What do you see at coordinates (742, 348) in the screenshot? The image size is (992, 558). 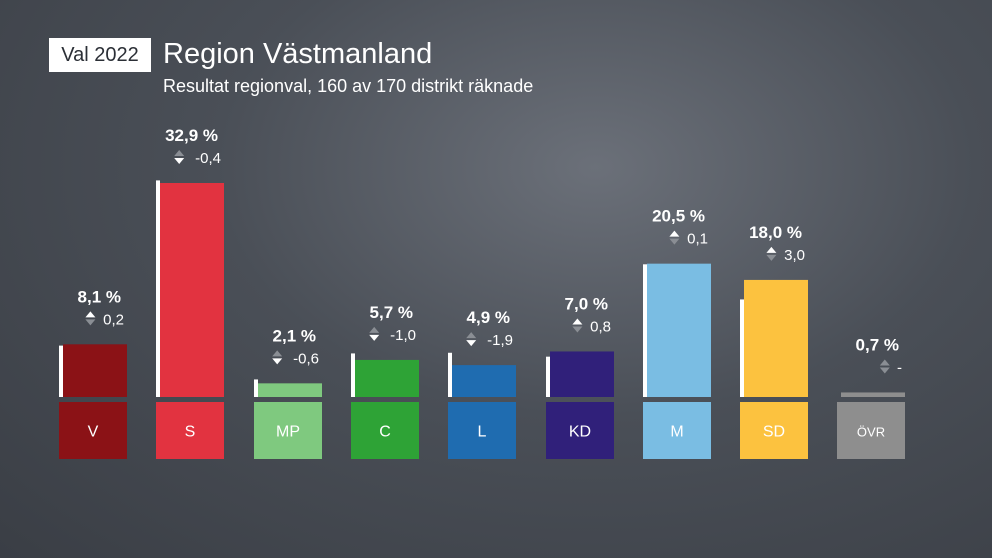 I see `previous-result-marker-sd` at bounding box center [742, 348].